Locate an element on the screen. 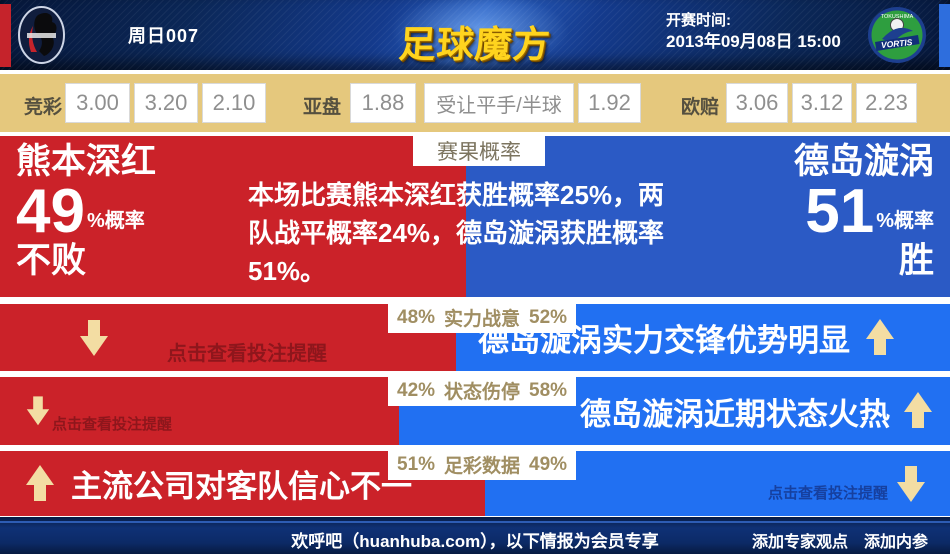  form-label-strip: 42% 状态伤停 58% is located at coordinates (482, 390).